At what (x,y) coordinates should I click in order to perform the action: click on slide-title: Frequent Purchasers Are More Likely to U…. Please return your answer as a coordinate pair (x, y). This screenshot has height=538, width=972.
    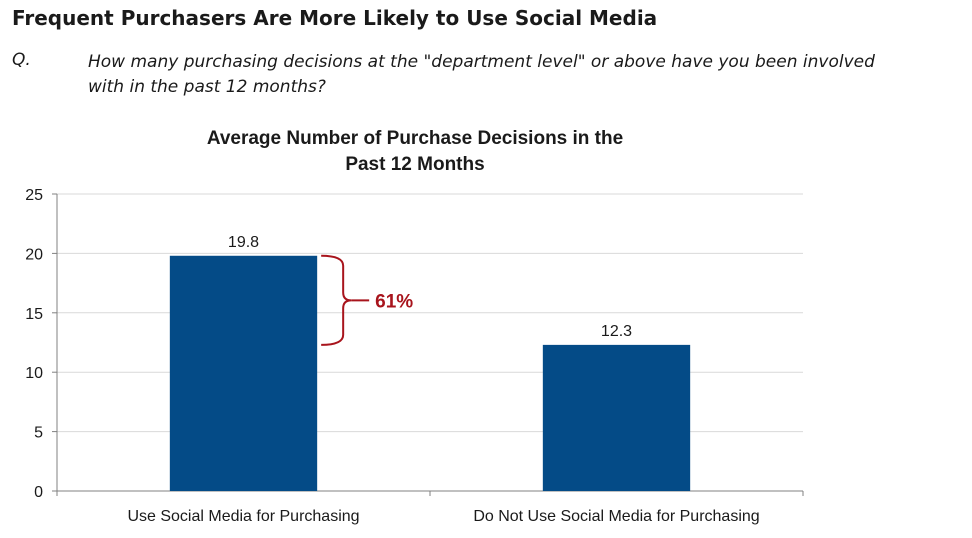
    Looking at the image, I should click on (335, 18).